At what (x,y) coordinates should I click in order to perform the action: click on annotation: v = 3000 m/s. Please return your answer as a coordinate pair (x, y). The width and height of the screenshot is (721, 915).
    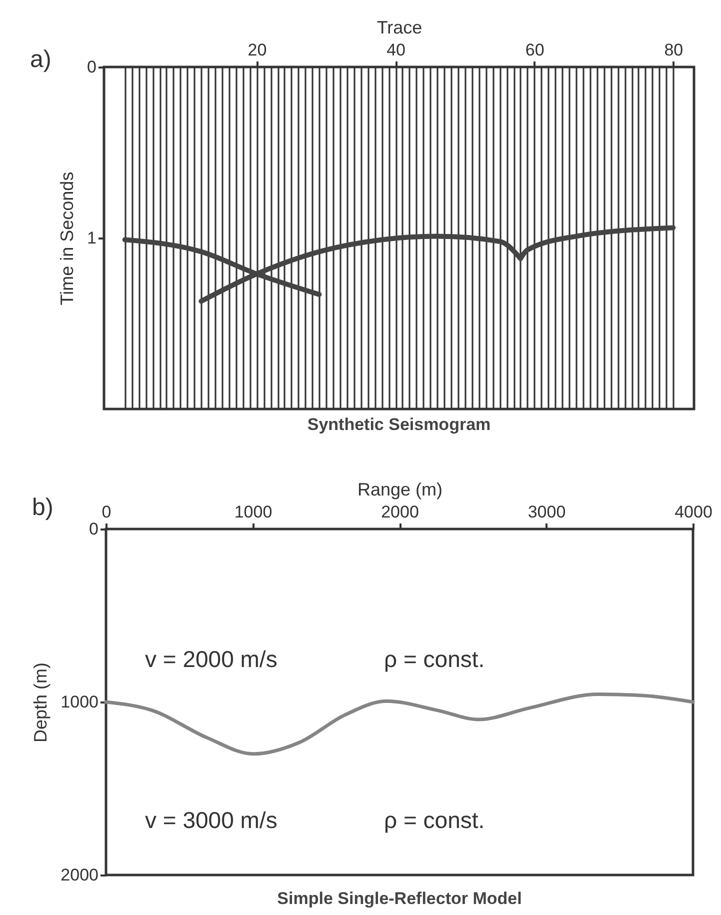
    Looking at the image, I should click on (211, 820).